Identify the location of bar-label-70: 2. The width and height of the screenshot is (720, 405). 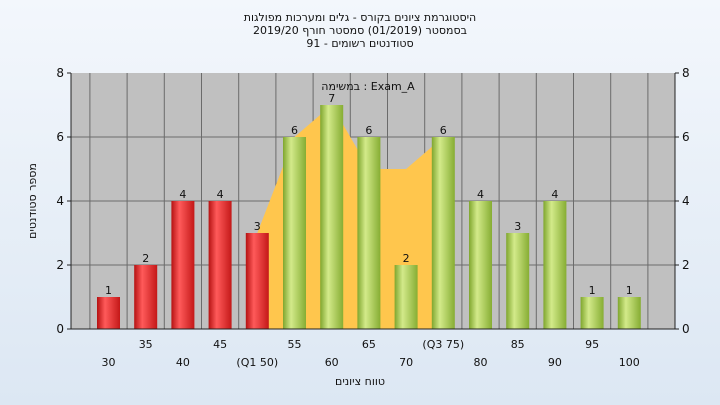
(406, 258).